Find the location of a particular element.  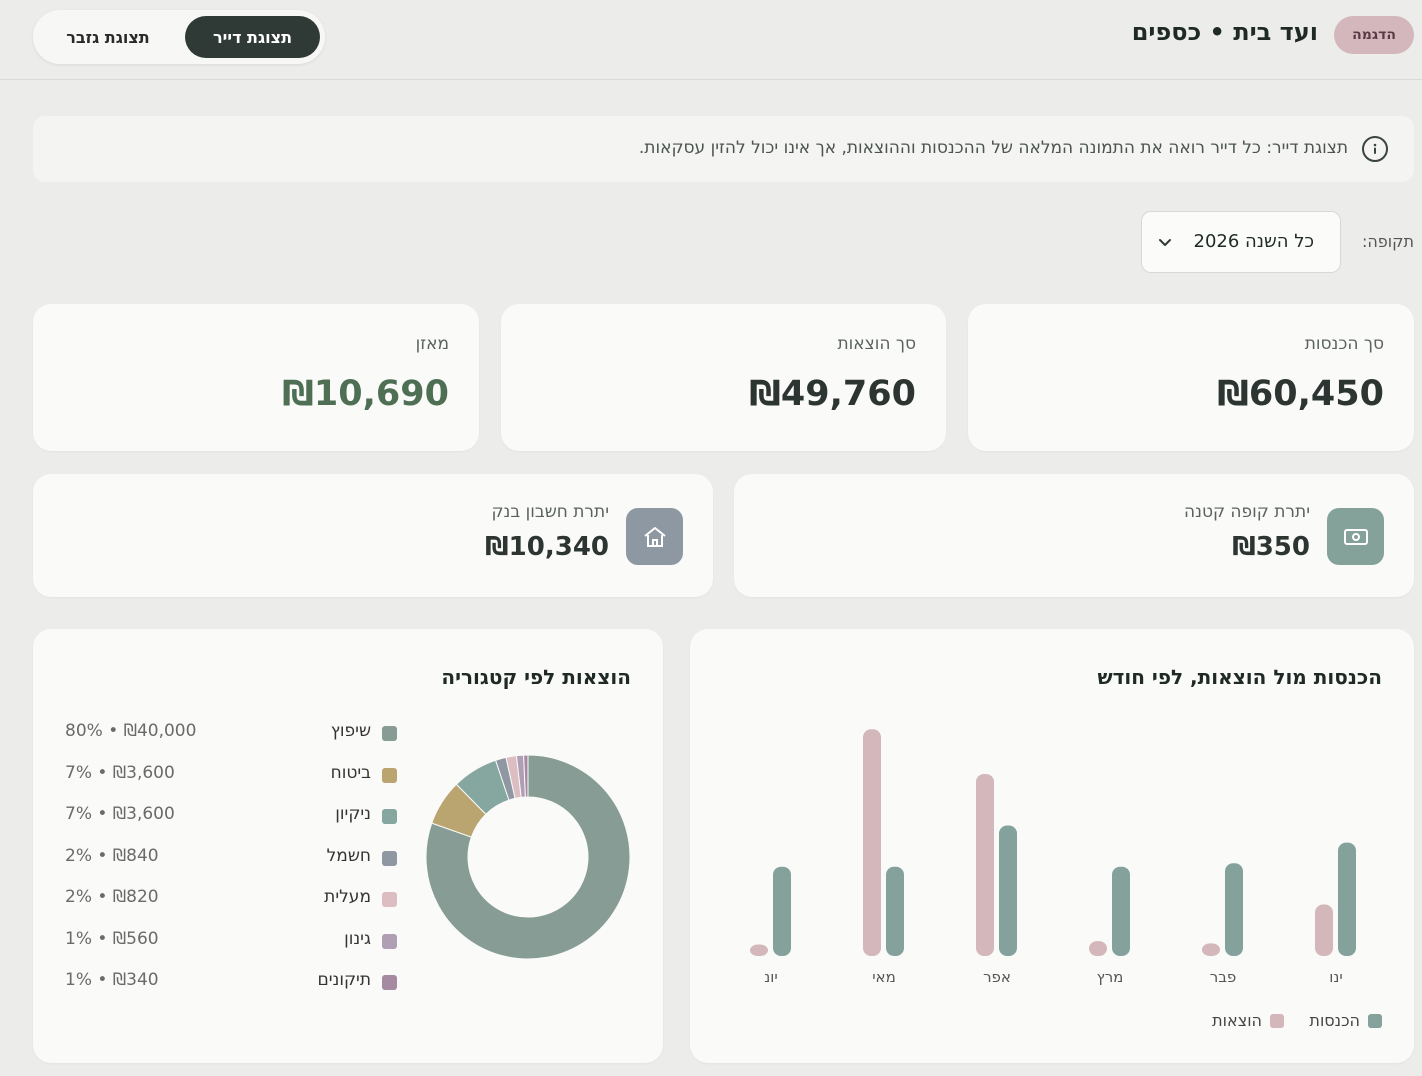

balance-value: ₪10,690 is located at coordinates (365, 394).